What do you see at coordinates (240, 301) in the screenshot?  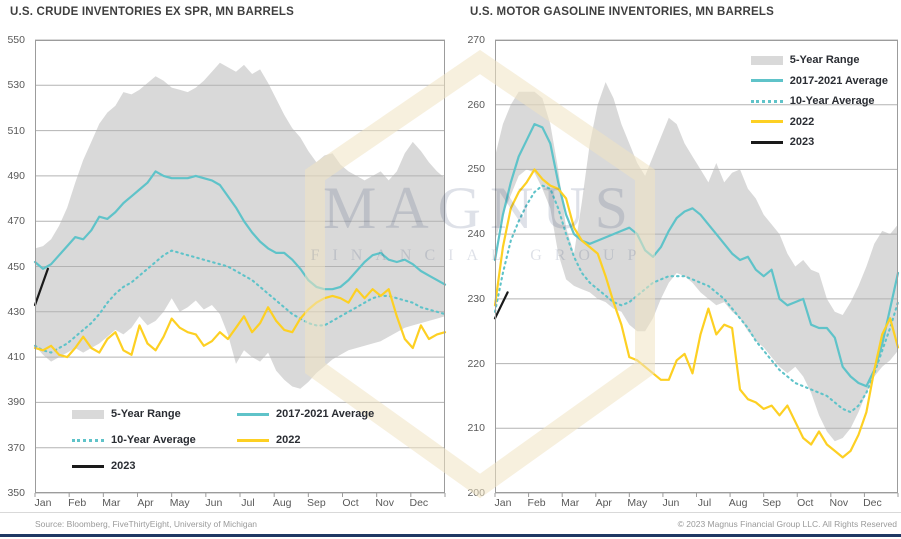 I see `series-line-10-year-average` at bounding box center [240, 301].